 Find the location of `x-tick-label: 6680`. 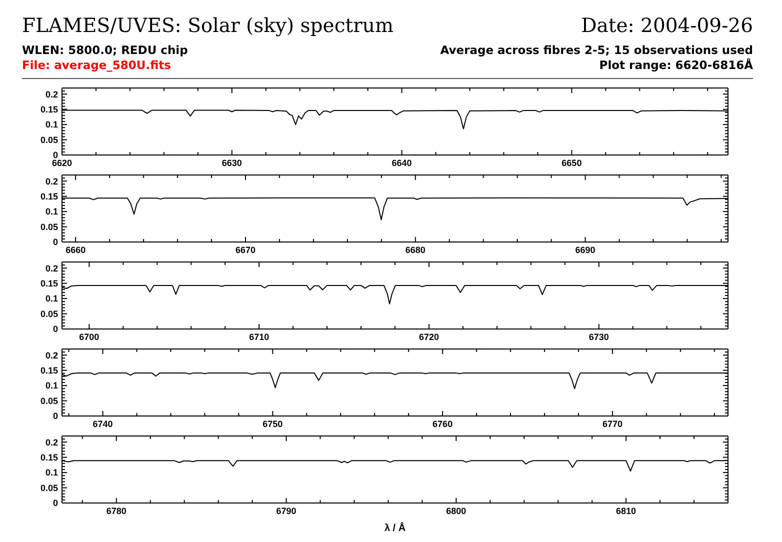

x-tick-label: 6680 is located at coordinates (415, 250).